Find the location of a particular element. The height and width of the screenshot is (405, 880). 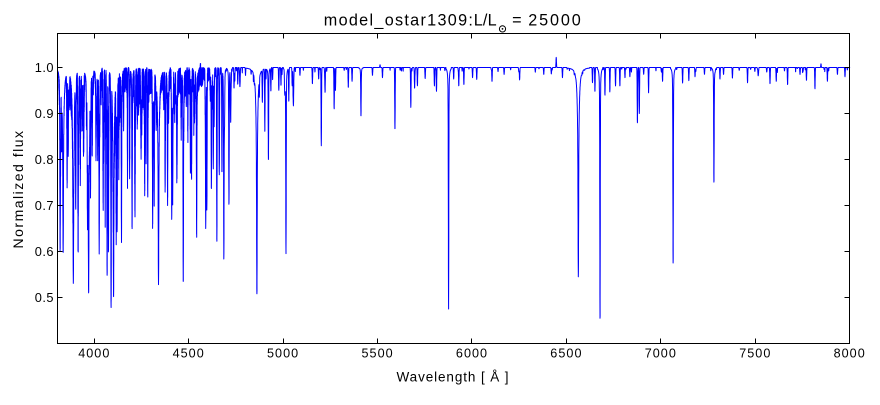

svg-text: 4500 is located at coordinates (189, 354).